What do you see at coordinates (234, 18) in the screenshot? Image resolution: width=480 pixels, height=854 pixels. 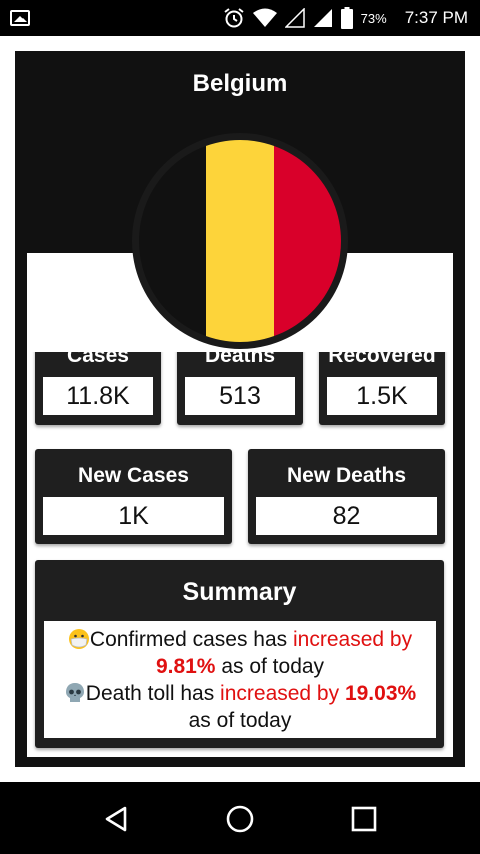 I see `alarm-icon` at bounding box center [234, 18].